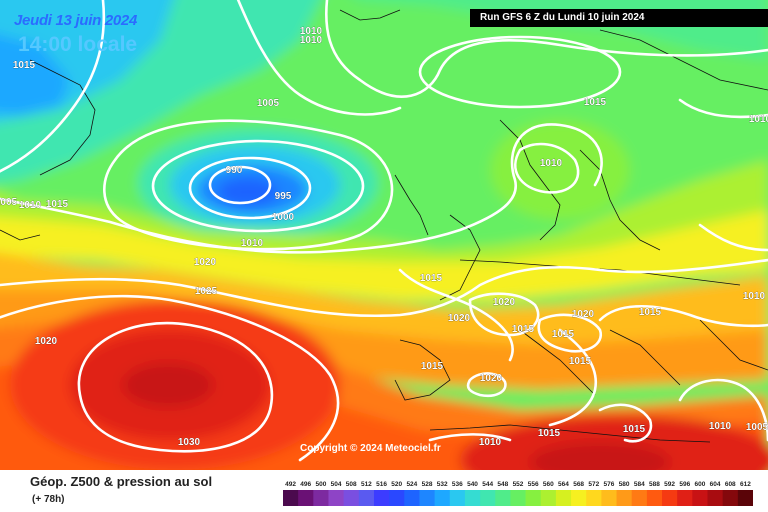 This screenshot has height=512, width=768. What do you see at coordinates (121, 481) in the screenshot?
I see `product-title: Géop. Z500 & pression au sol` at bounding box center [121, 481].